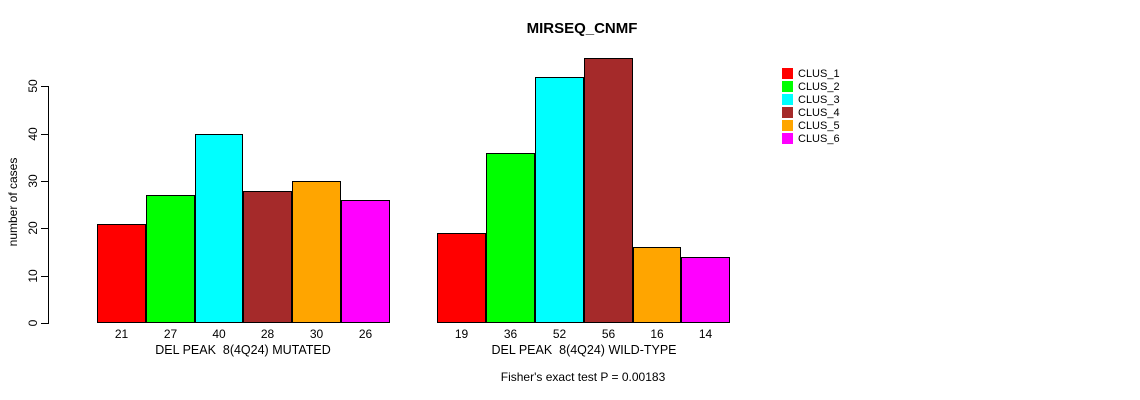 The height and width of the screenshot is (400, 1140). Describe the element at coordinates (819, 112) in the screenshot. I see `legend-label-clus_4: CLUS_4` at that location.